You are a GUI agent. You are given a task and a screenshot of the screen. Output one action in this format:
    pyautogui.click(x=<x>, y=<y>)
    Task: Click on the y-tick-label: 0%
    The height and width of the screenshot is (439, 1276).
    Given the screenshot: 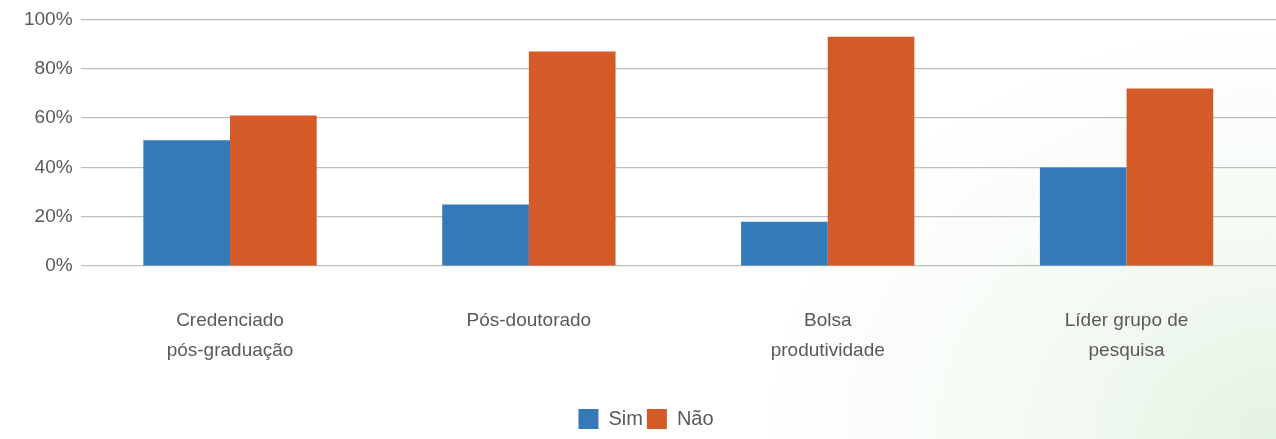 What is the action you would take?
    pyautogui.click(x=59, y=265)
    